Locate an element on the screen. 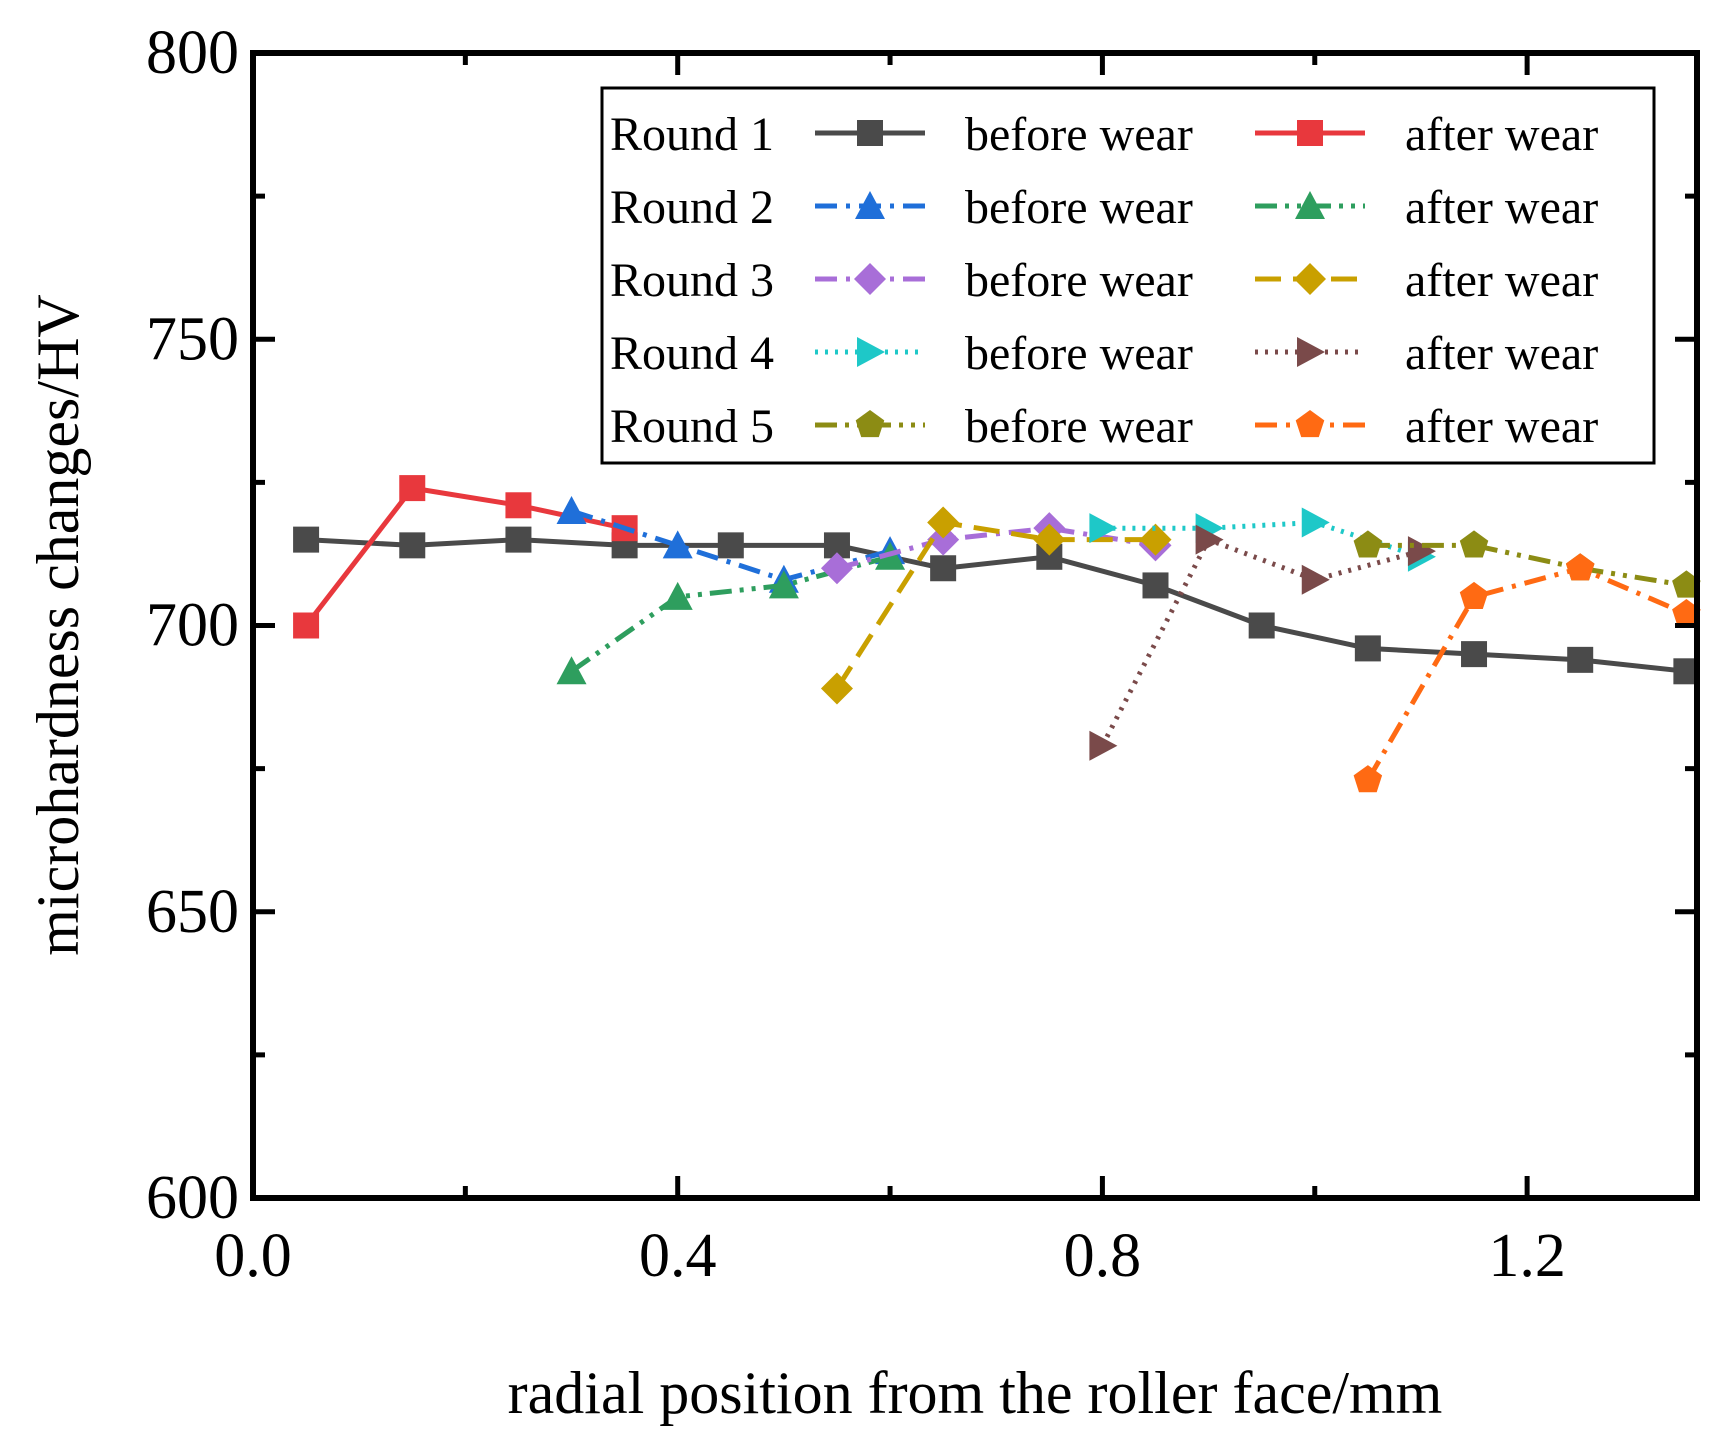  legend-label-round-1-after-wear: after wear is located at coordinates (1501, 134).